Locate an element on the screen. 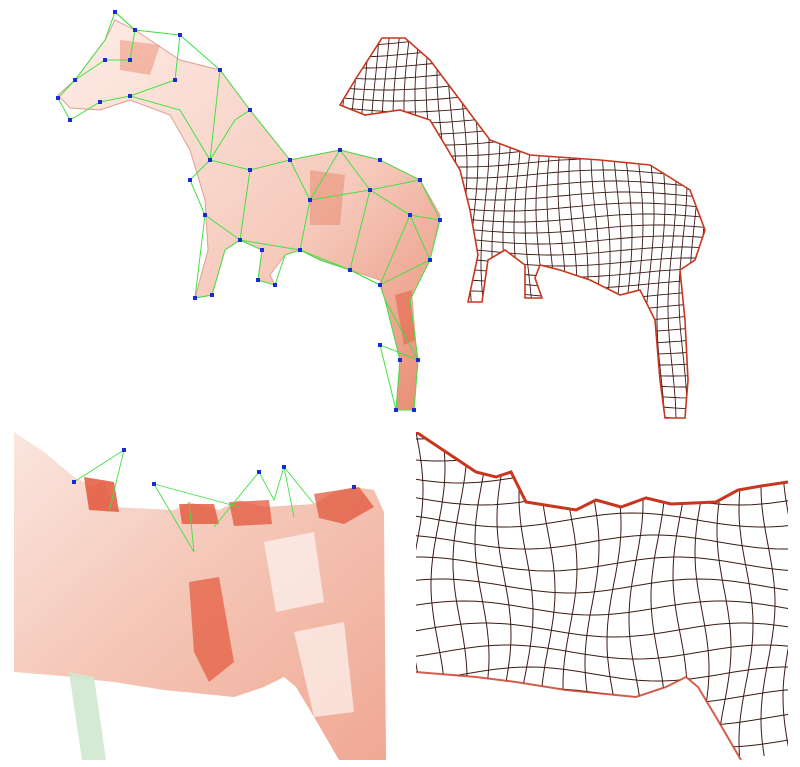  shading-patch is located at coordinates (140, 57).